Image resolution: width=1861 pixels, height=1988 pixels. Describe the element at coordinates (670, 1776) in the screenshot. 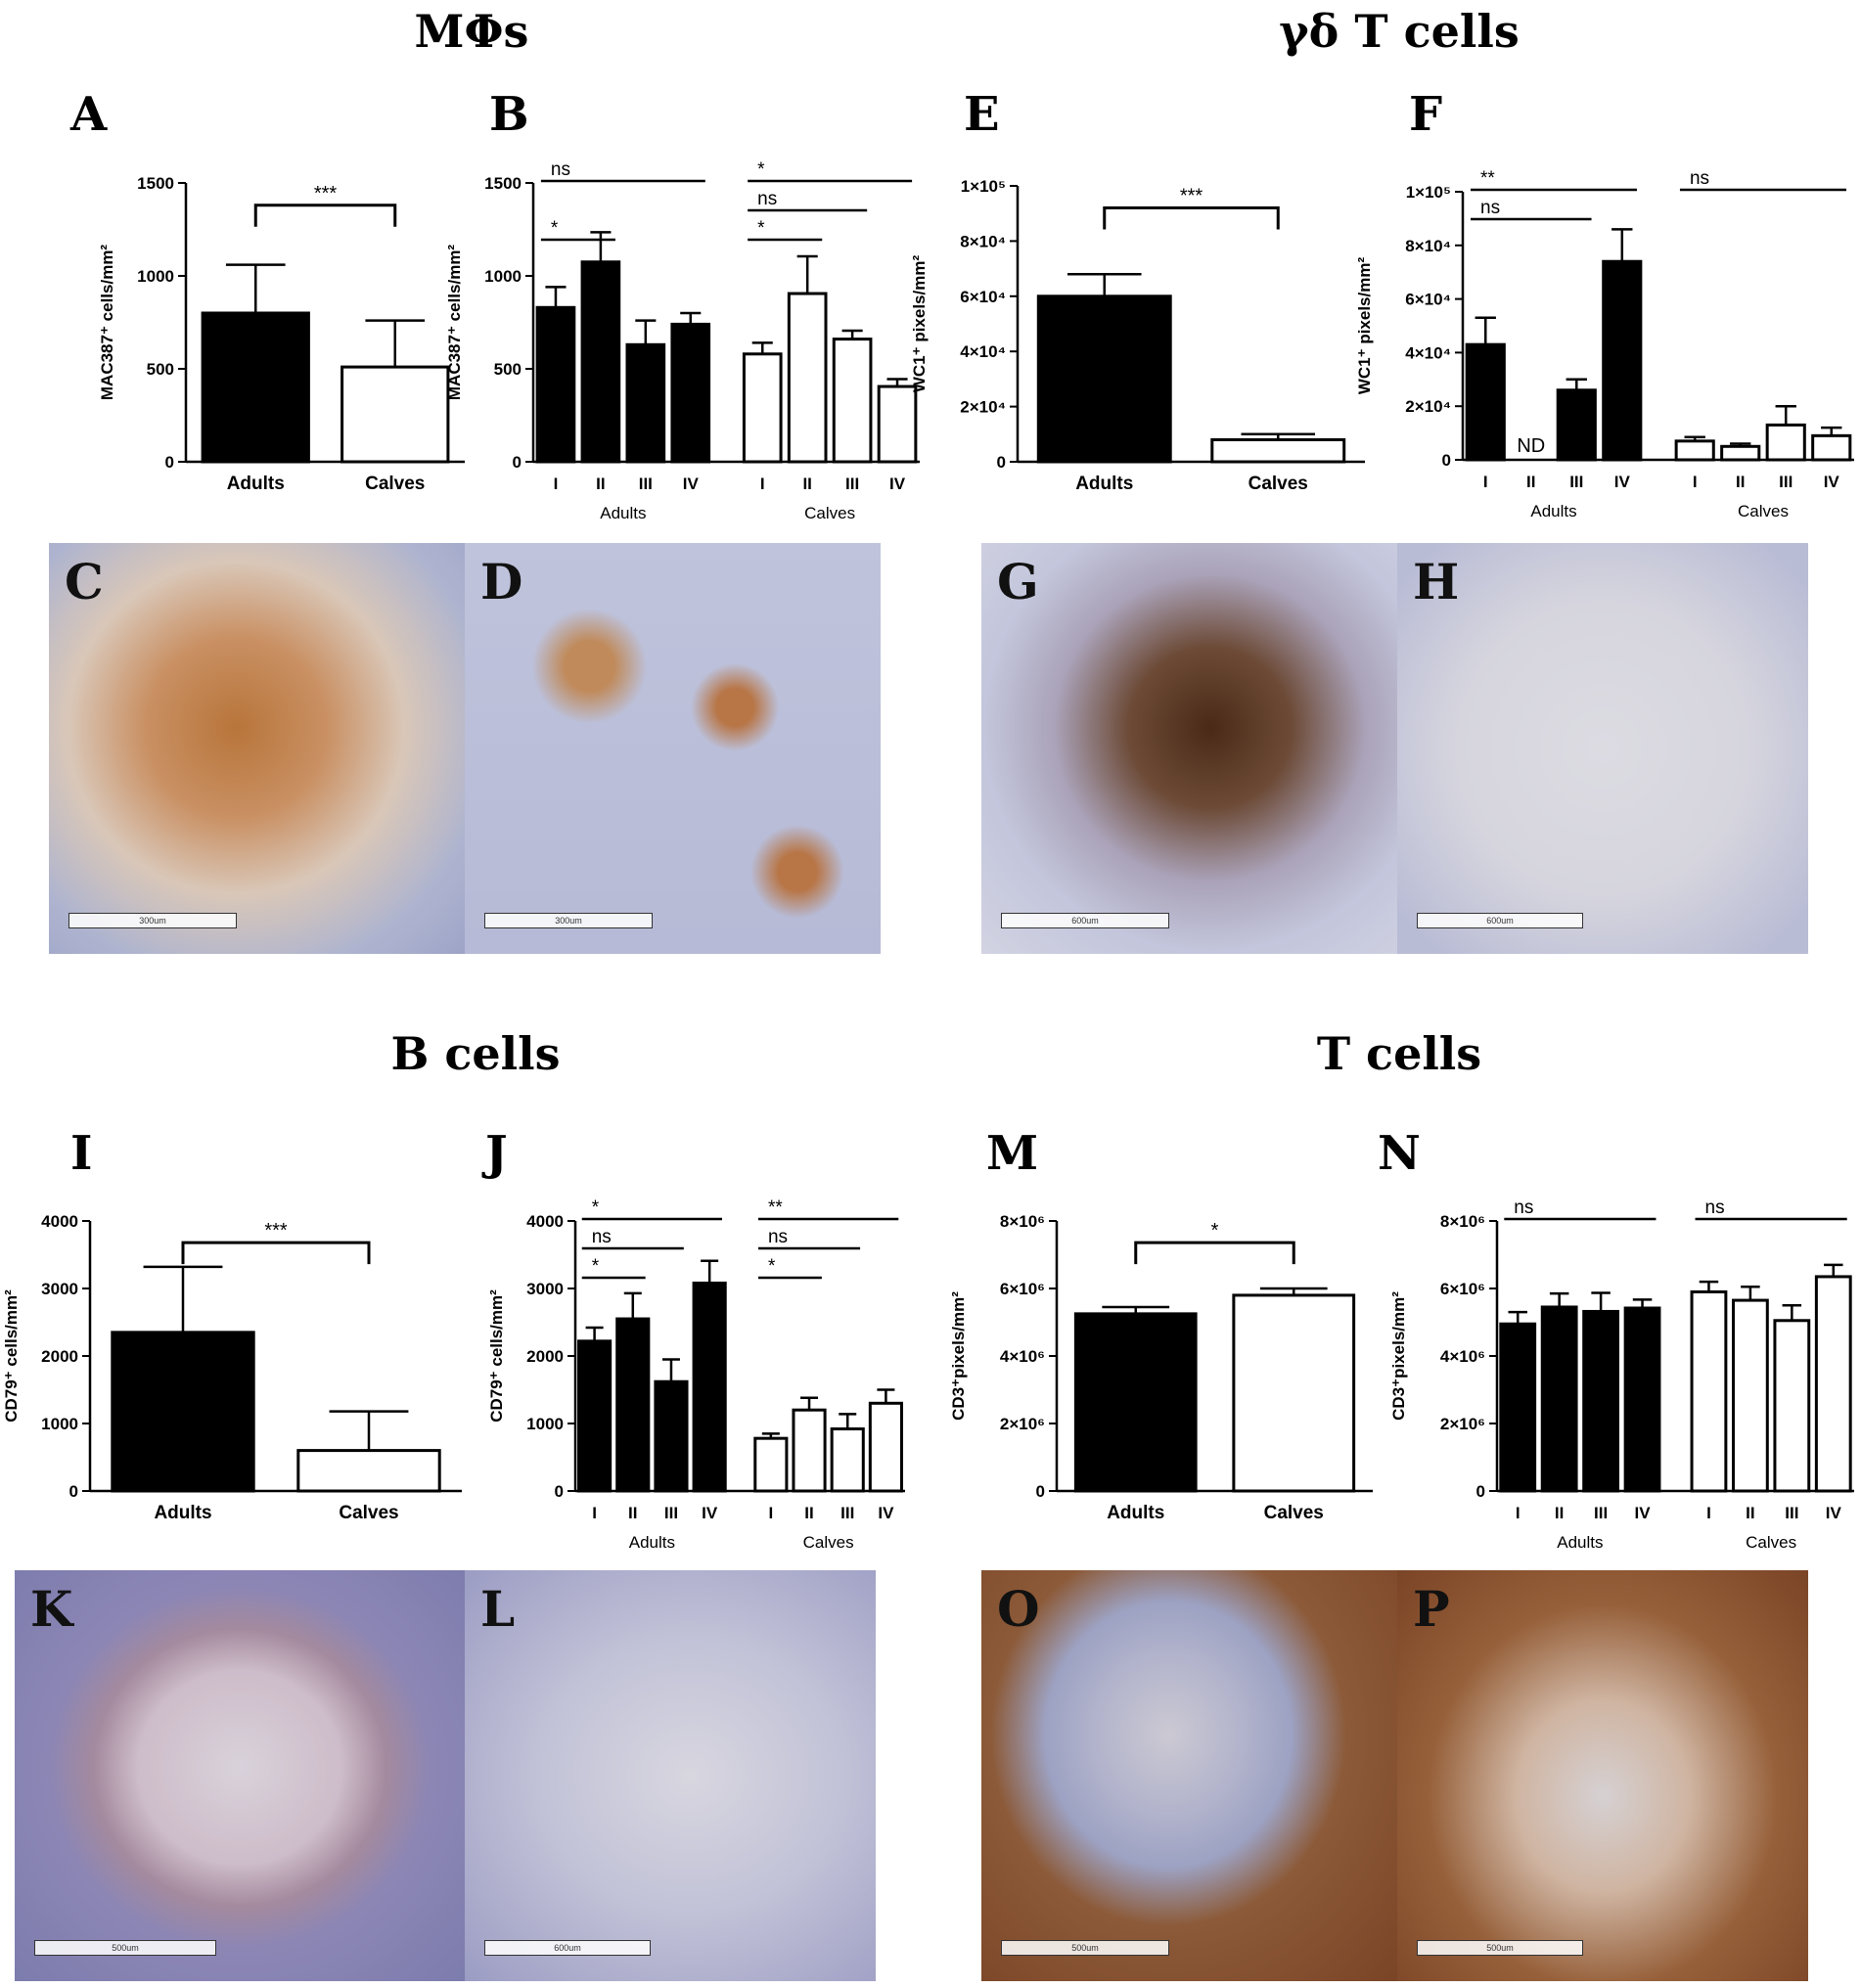

I see `micrograph-l: L 600um` at that location.